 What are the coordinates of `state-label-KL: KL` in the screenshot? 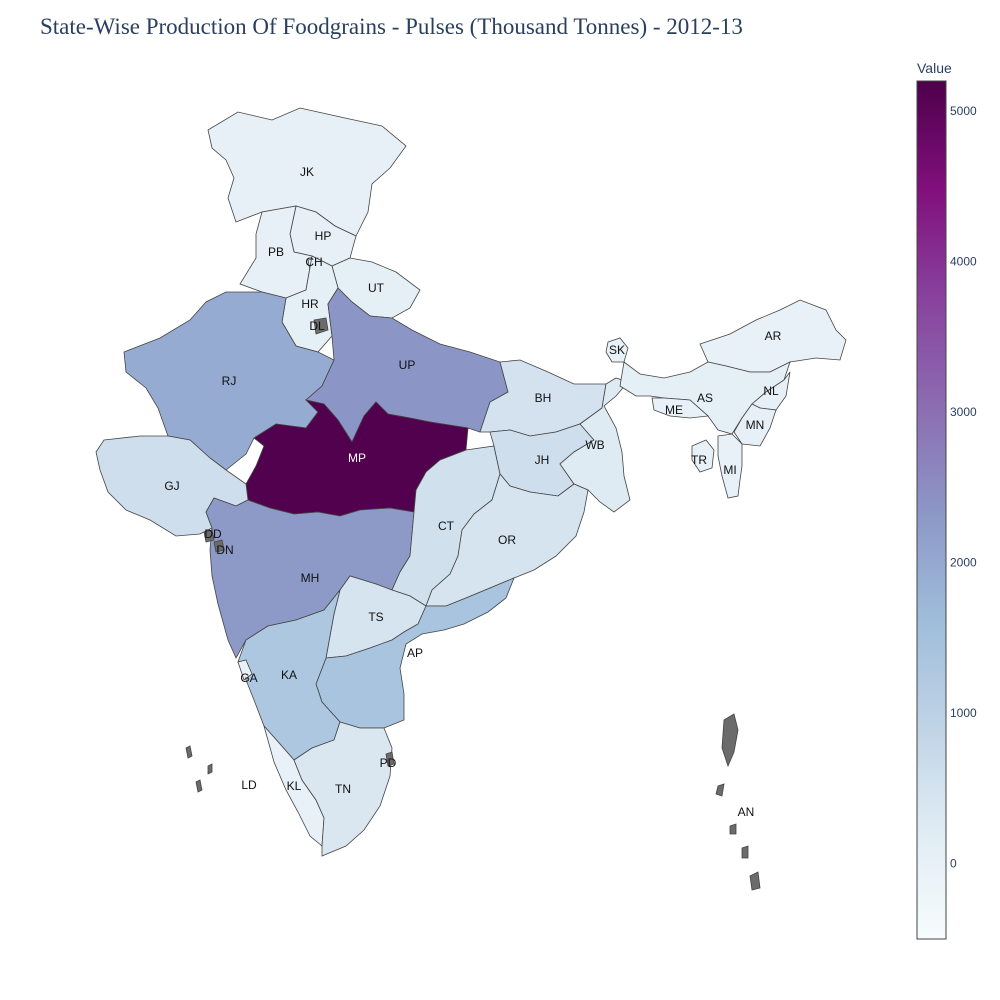 It's located at (294, 786).